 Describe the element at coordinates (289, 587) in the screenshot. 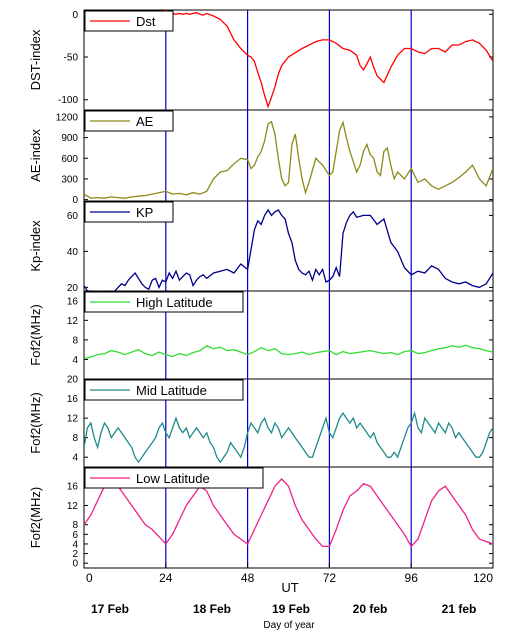

I see `x-axis-title: UT` at that location.